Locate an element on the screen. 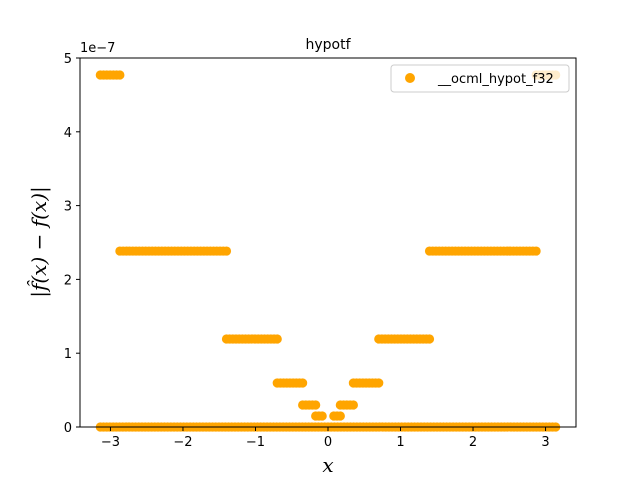  y-tick-label: 0 is located at coordinates (68, 428).